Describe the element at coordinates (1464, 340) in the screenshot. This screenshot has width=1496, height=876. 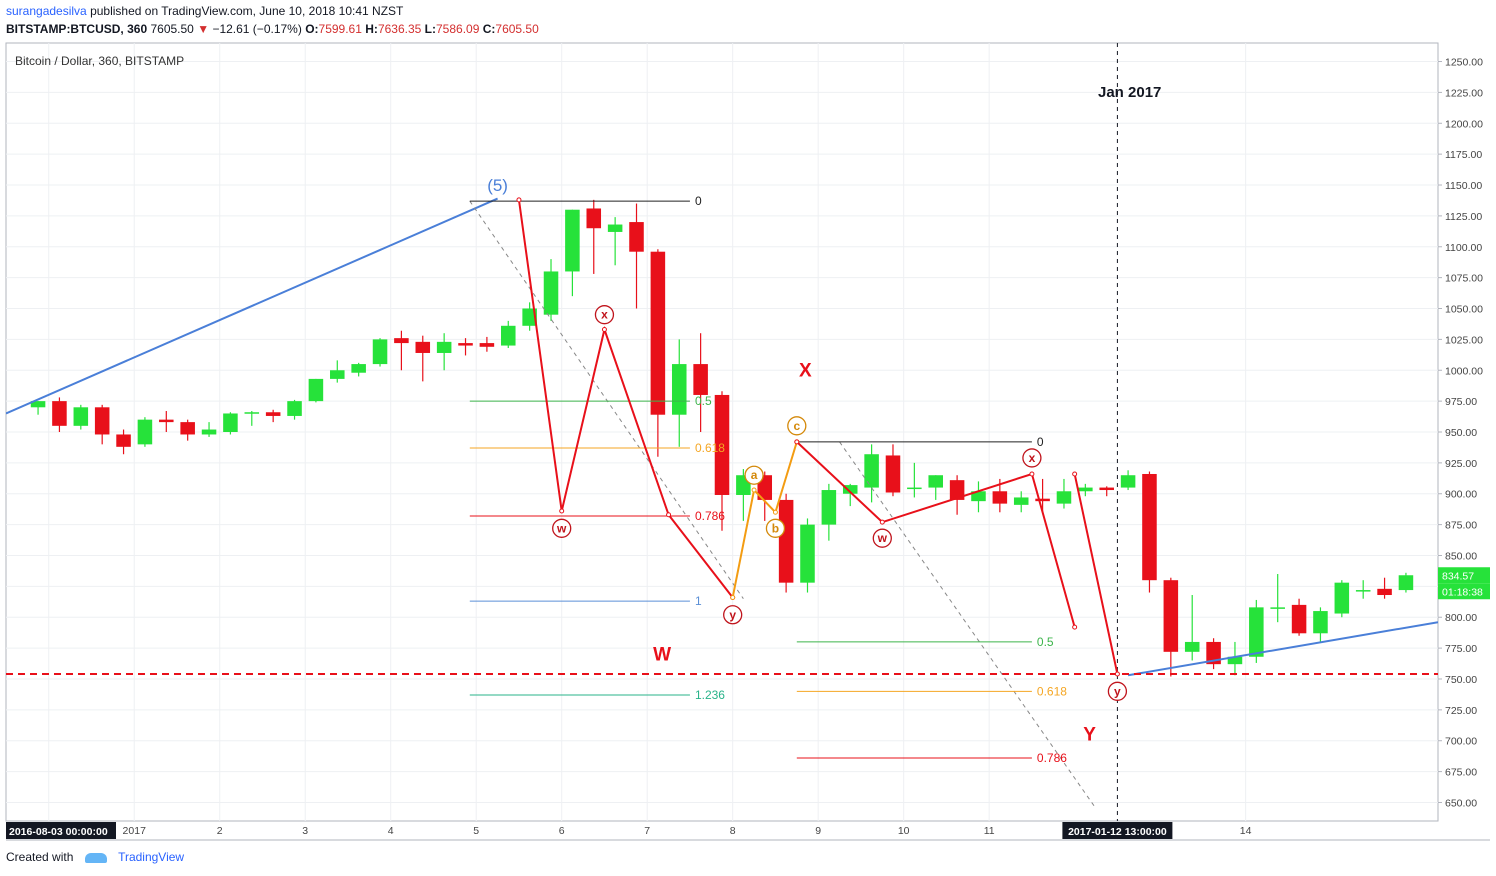
I see `price-tick-label: 1025.00` at that location.